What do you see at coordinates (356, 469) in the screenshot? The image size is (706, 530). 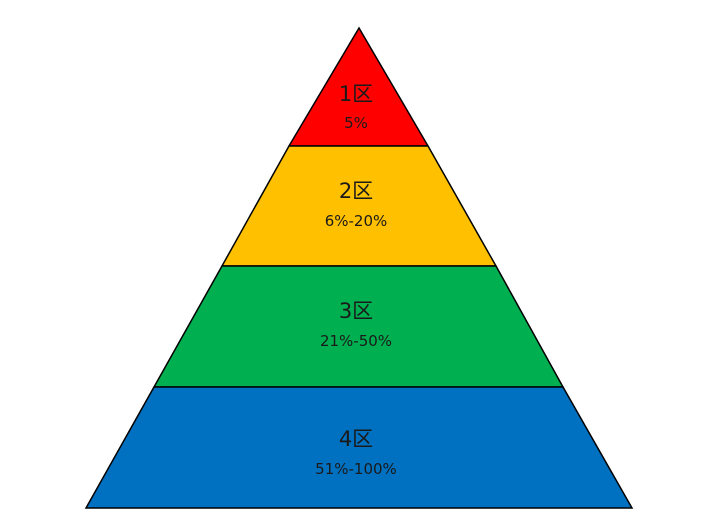 I see `tier-4-range: 51%-100%` at bounding box center [356, 469].